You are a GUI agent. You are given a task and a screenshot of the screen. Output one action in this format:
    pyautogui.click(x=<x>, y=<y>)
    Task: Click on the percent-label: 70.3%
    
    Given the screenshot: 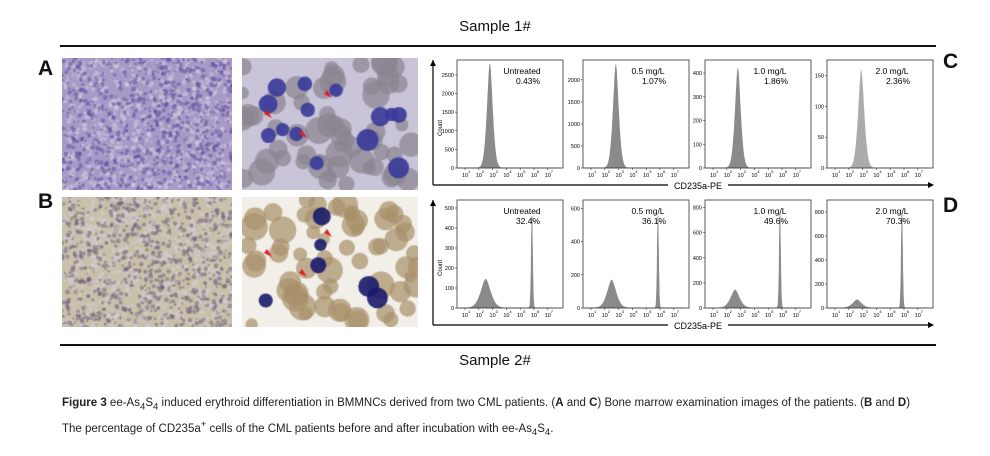 What is the action you would take?
    pyautogui.click(x=898, y=221)
    